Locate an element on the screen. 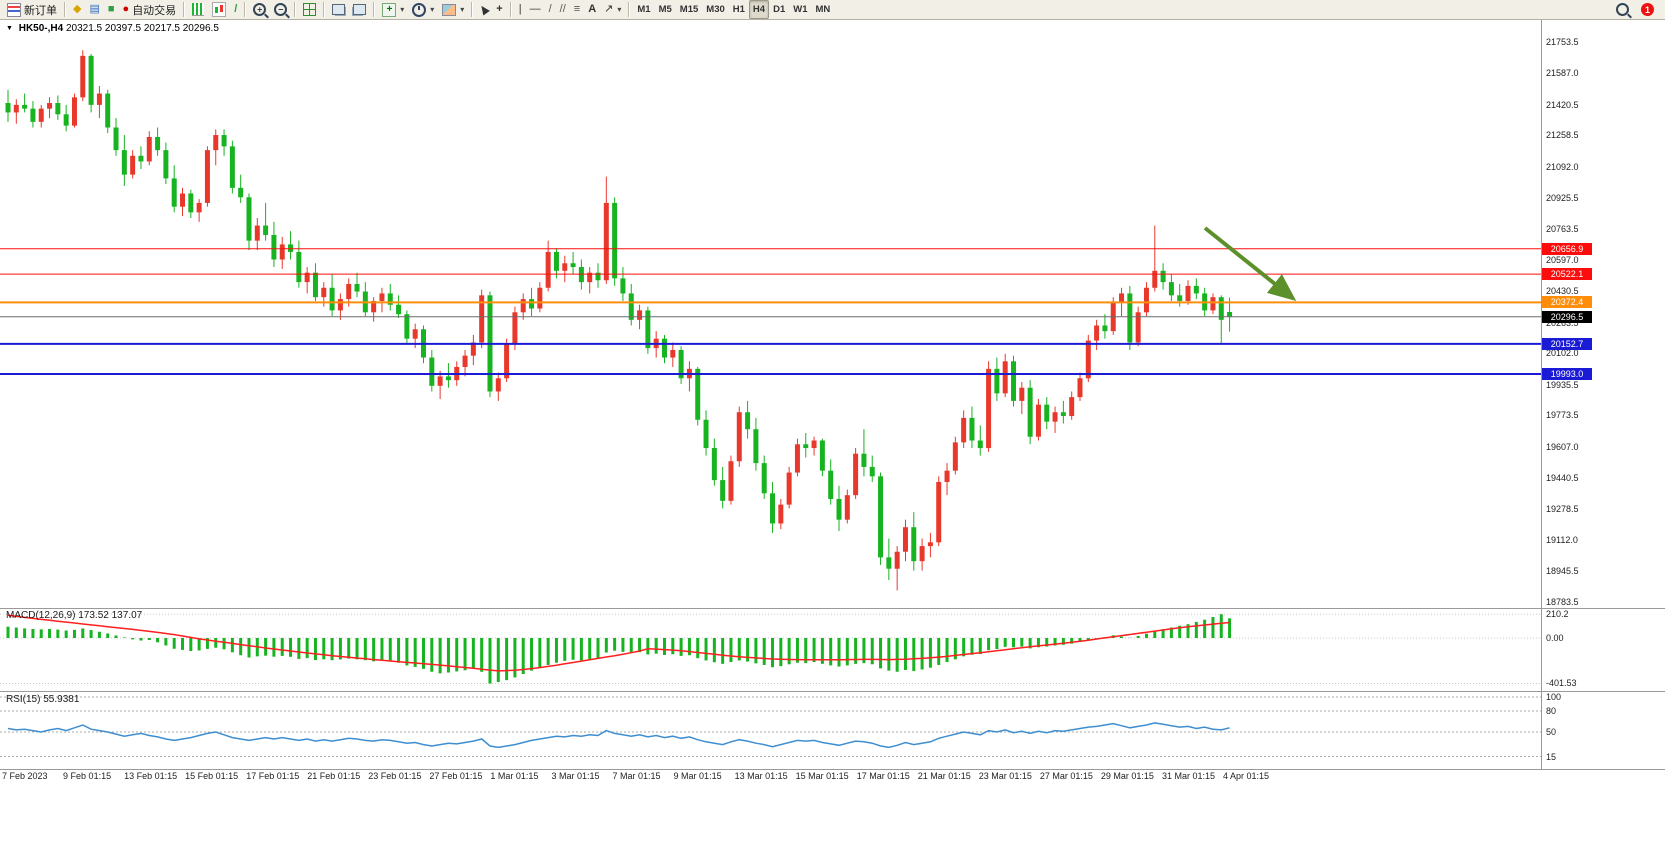 This screenshot has height=842, width=1665. new-order-button: 新订单 is located at coordinates (32, 9).